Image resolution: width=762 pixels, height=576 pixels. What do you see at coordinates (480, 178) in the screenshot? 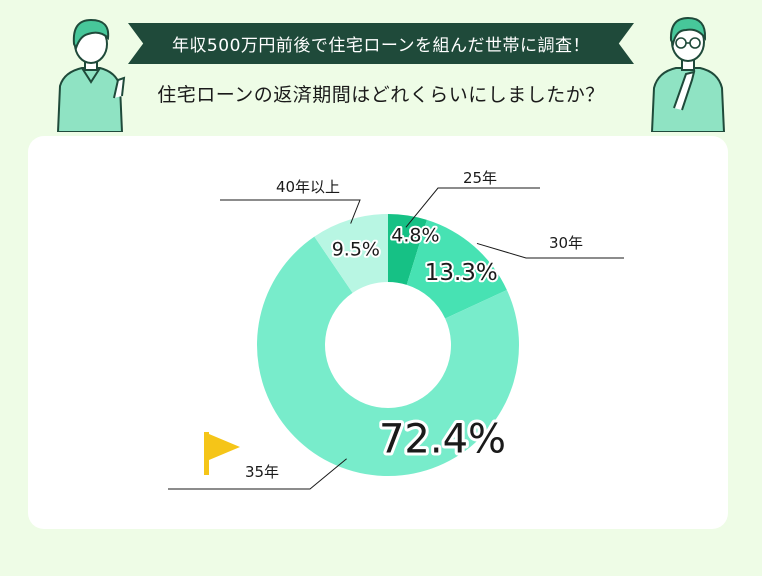
I see `category-label-0: 25年` at bounding box center [480, 178].